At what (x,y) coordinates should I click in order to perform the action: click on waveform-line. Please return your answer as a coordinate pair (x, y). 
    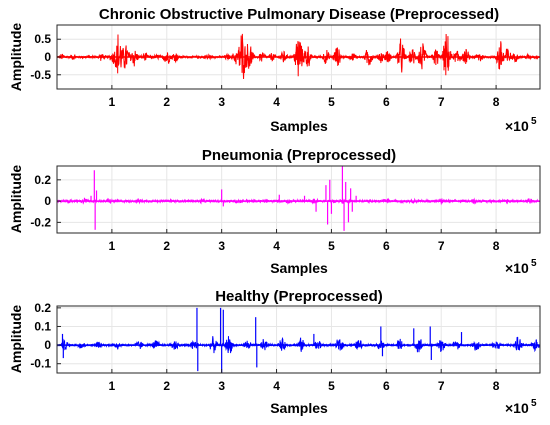
    Looking at the image, I should click on (298, 56).